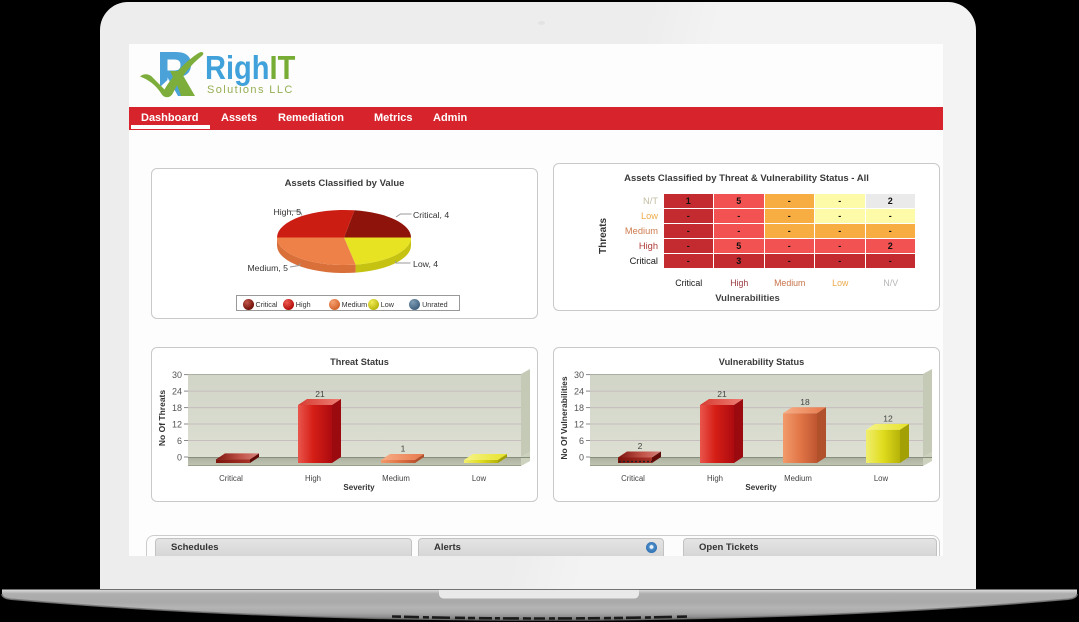 This screenshot has width=1079, height=622. I want to click on svg-text: Low, 4, so click(425, 264).